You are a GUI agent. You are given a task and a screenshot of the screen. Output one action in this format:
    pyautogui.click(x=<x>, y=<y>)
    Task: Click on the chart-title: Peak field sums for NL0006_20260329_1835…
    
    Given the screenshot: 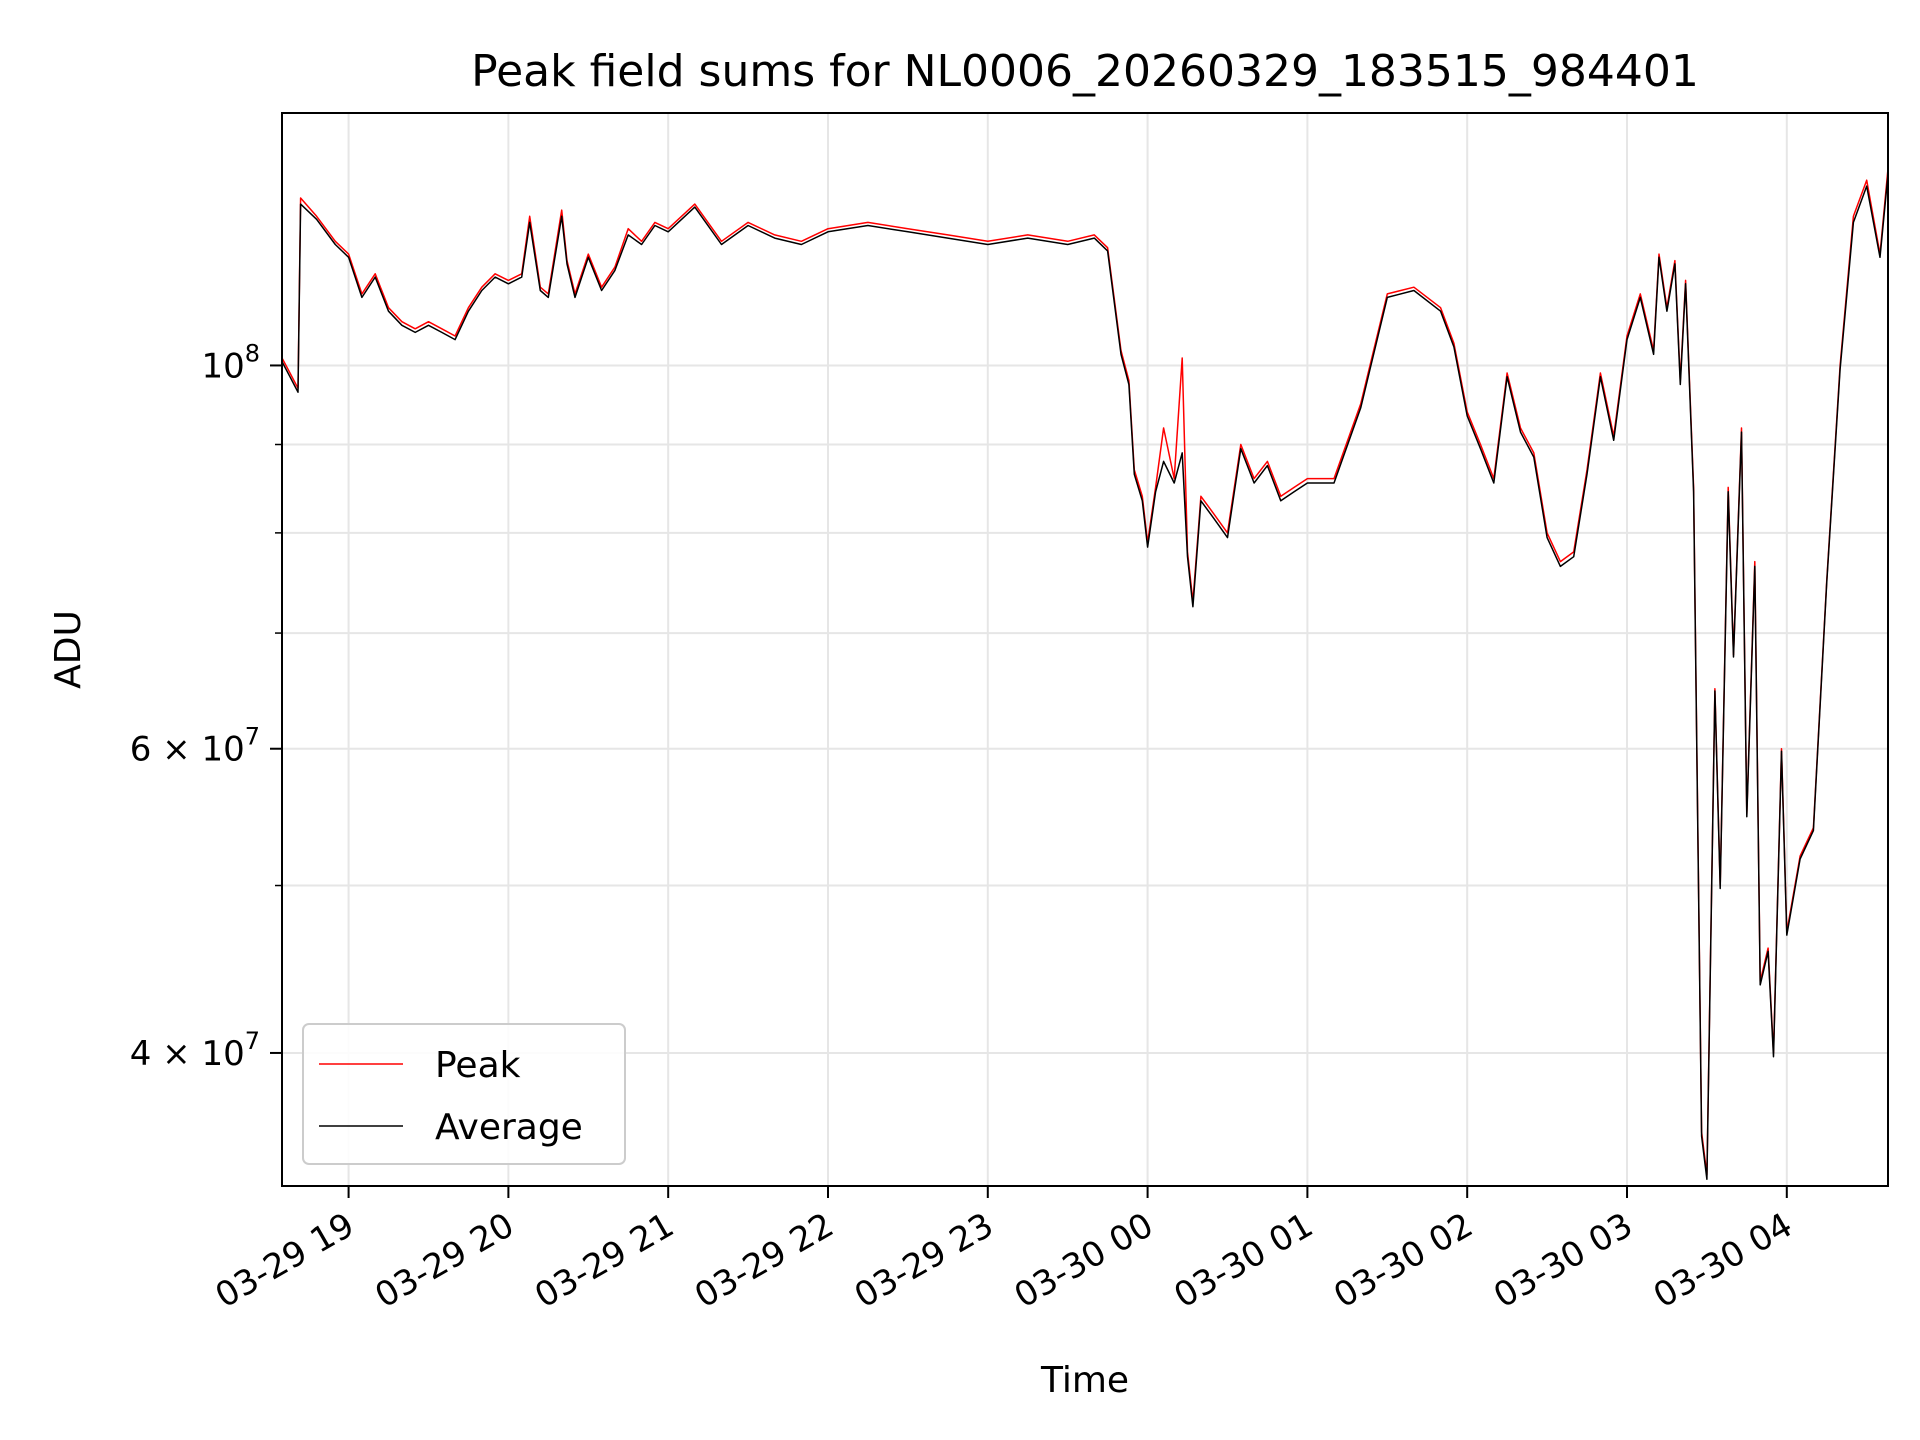 What is the action you would take?
    pyautogui.click(x=1085, y=71)
    